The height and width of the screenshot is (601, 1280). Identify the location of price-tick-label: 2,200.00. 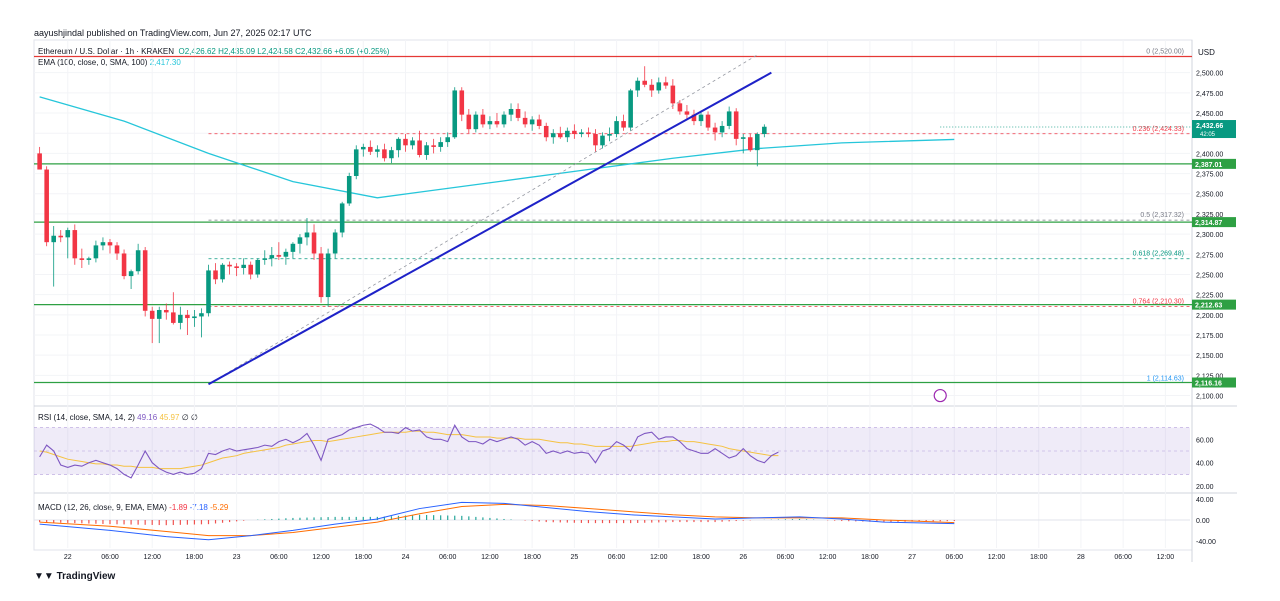
(1209, 316).